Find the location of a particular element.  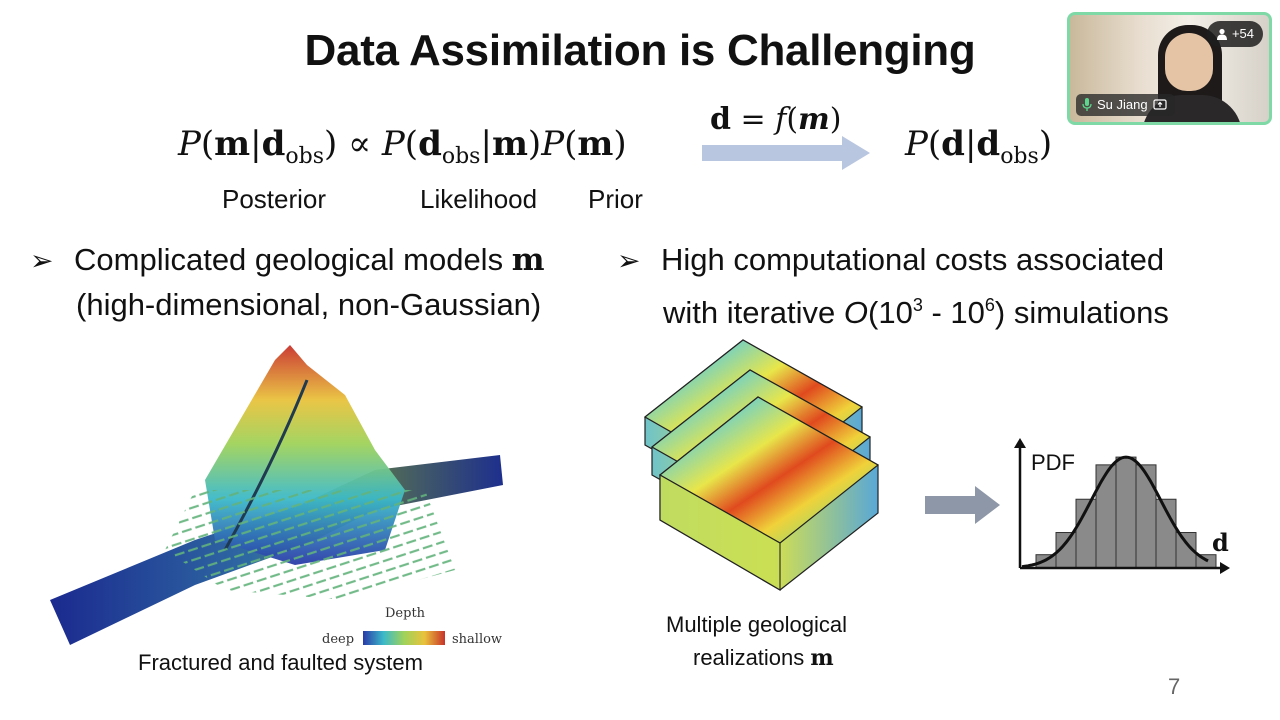

simulation-arrow is located at coordinates (962, 505).